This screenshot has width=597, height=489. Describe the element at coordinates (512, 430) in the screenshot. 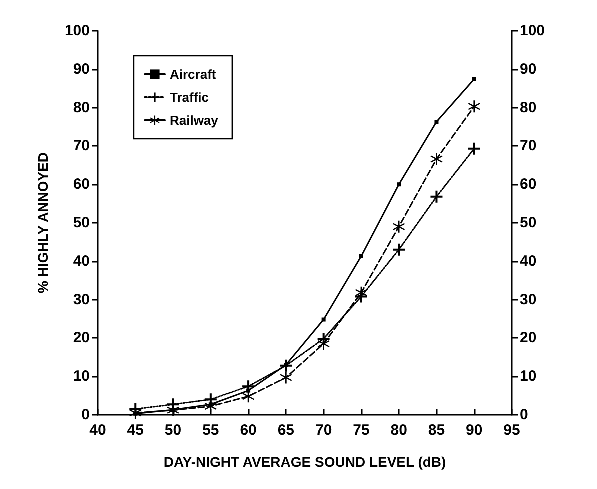

I see `x-tick-label: 95` at that location.